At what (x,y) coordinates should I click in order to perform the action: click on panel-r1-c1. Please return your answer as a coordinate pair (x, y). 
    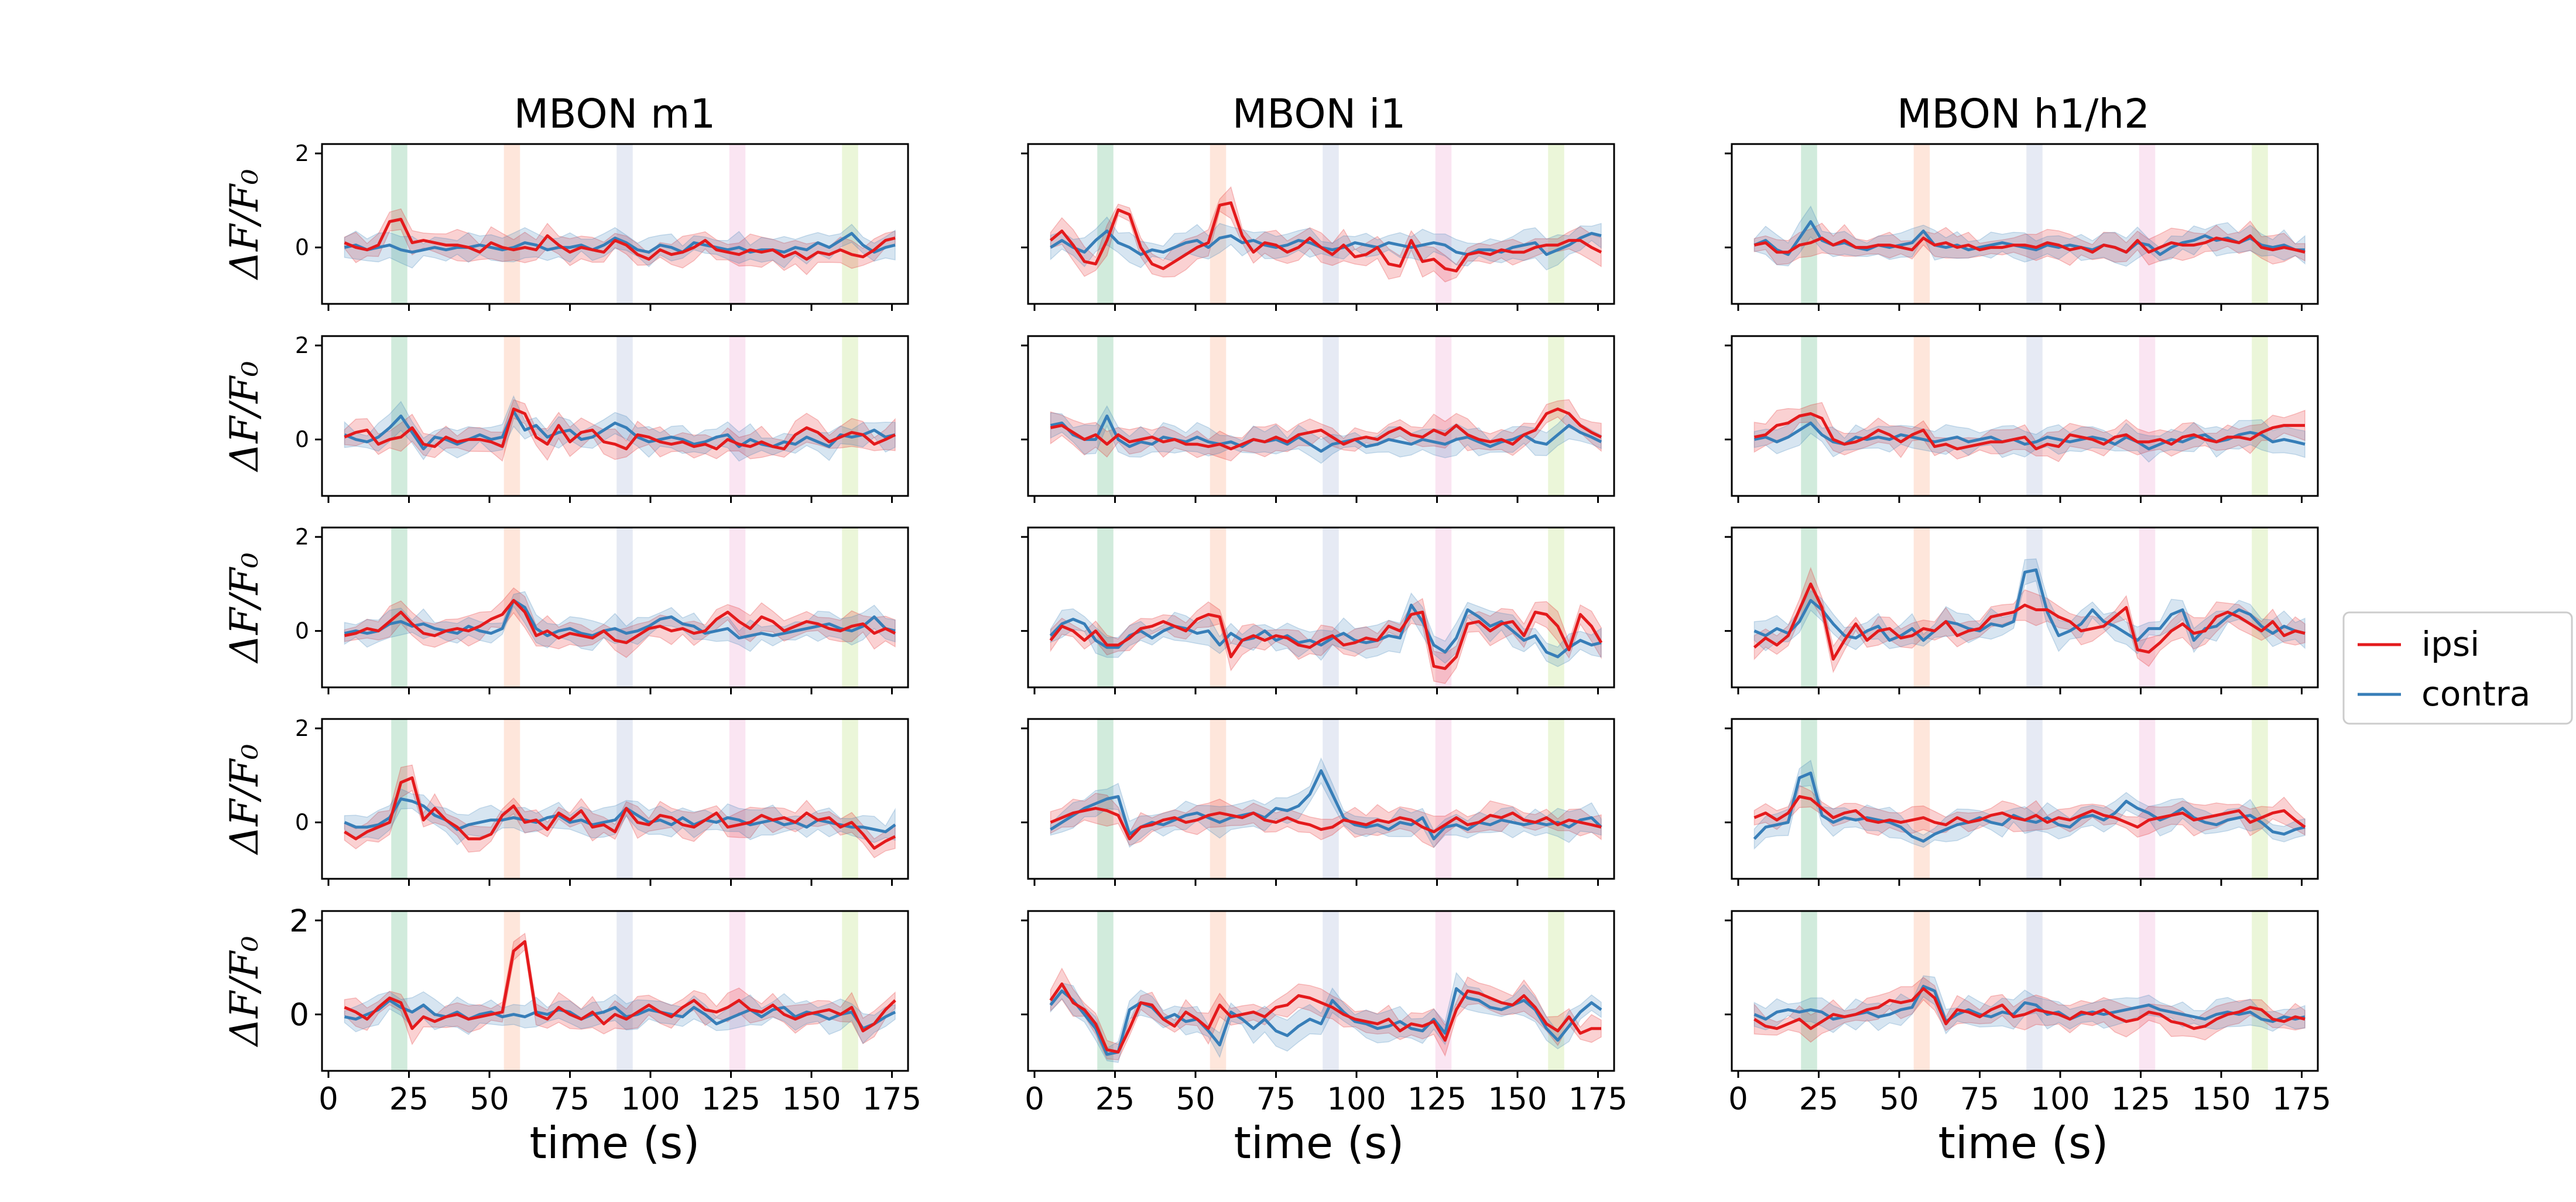
    Looking at the image, I should click on (1318, 419).